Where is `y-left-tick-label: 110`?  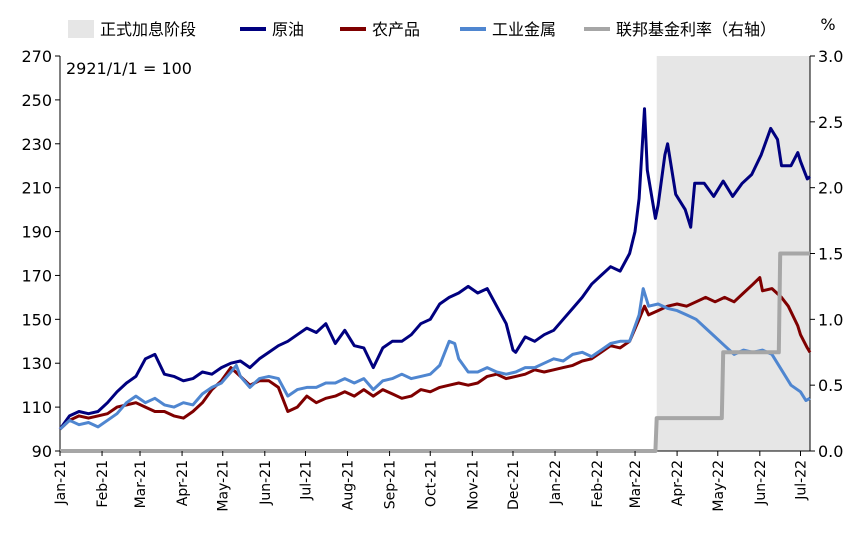
y-left-tick-label: 110 is located at coordinates (36, 407).